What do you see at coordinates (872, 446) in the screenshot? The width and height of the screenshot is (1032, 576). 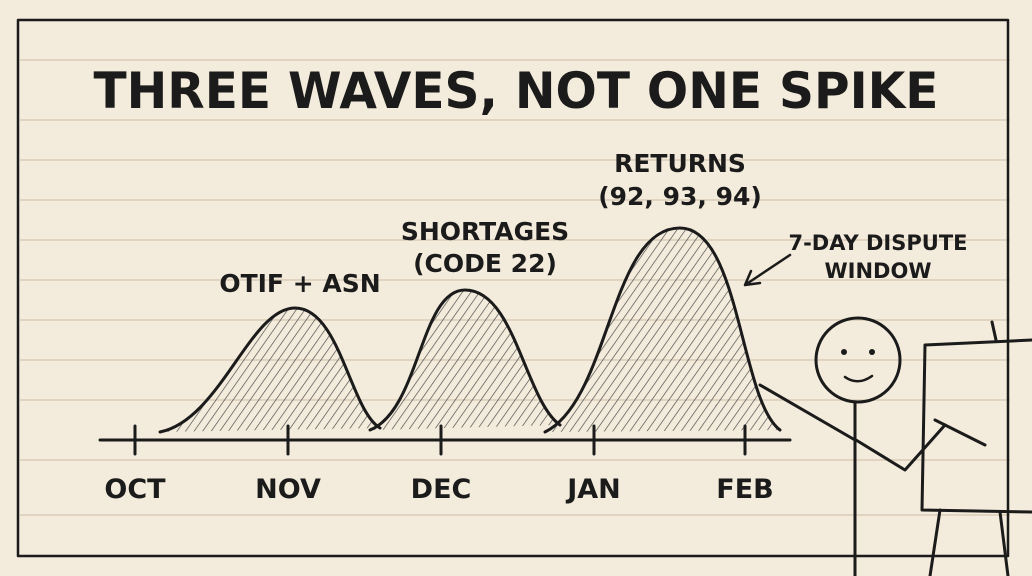 I see `stick-figure` at bounding box center [872, 446].